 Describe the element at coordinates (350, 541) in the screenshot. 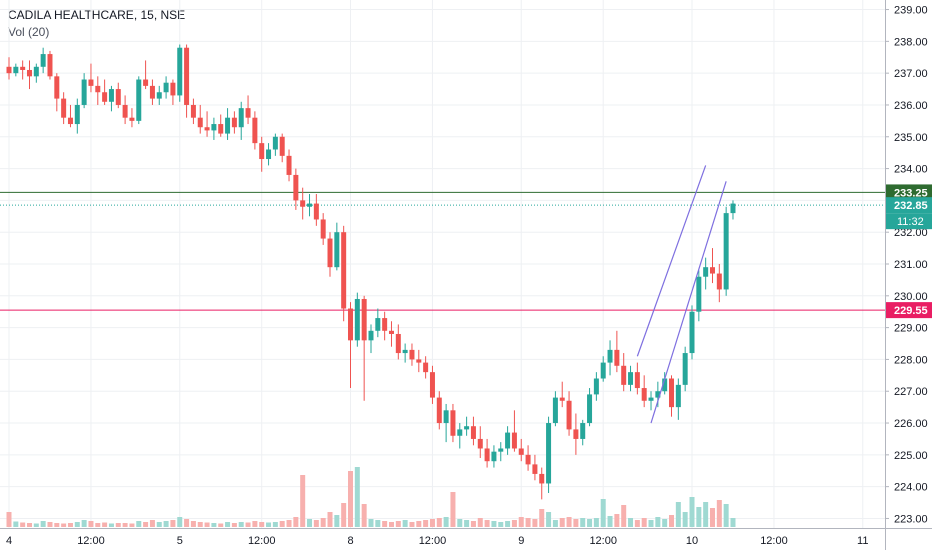

I see `time-tick-label: 8` at that location.